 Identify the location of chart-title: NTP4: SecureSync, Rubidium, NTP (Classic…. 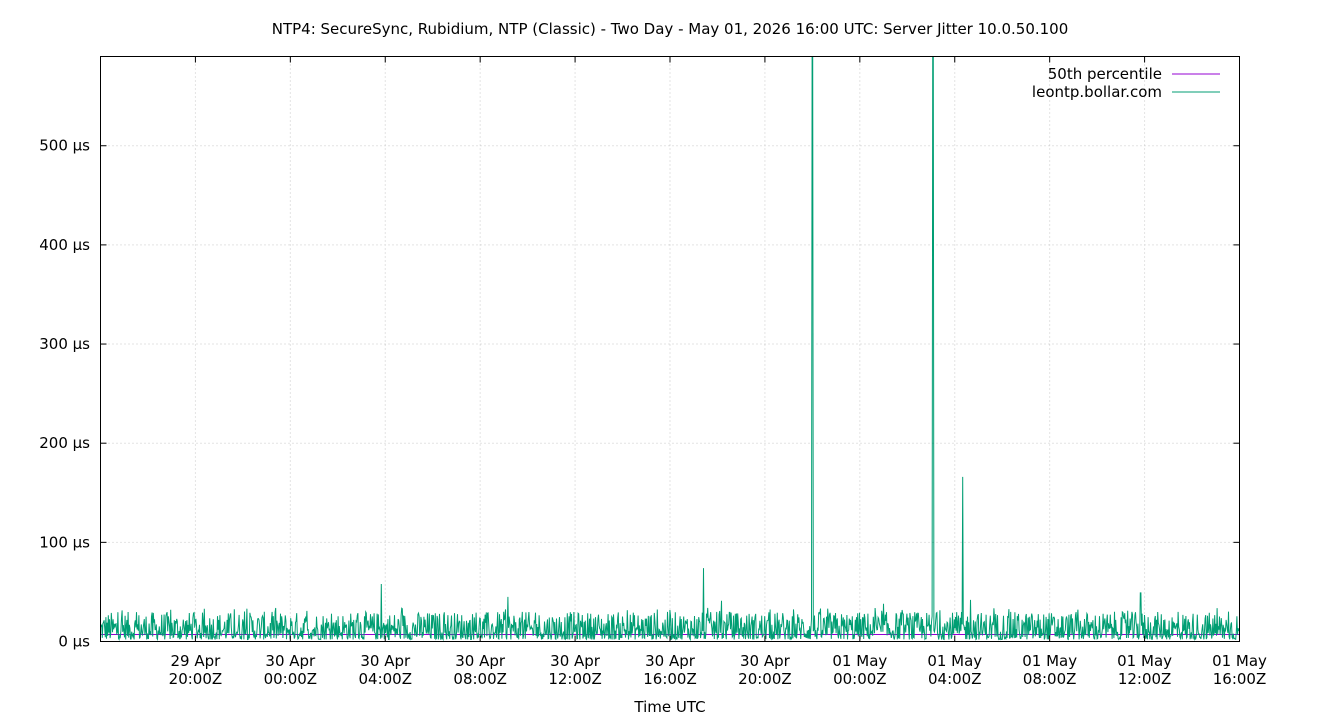
(670, 29).